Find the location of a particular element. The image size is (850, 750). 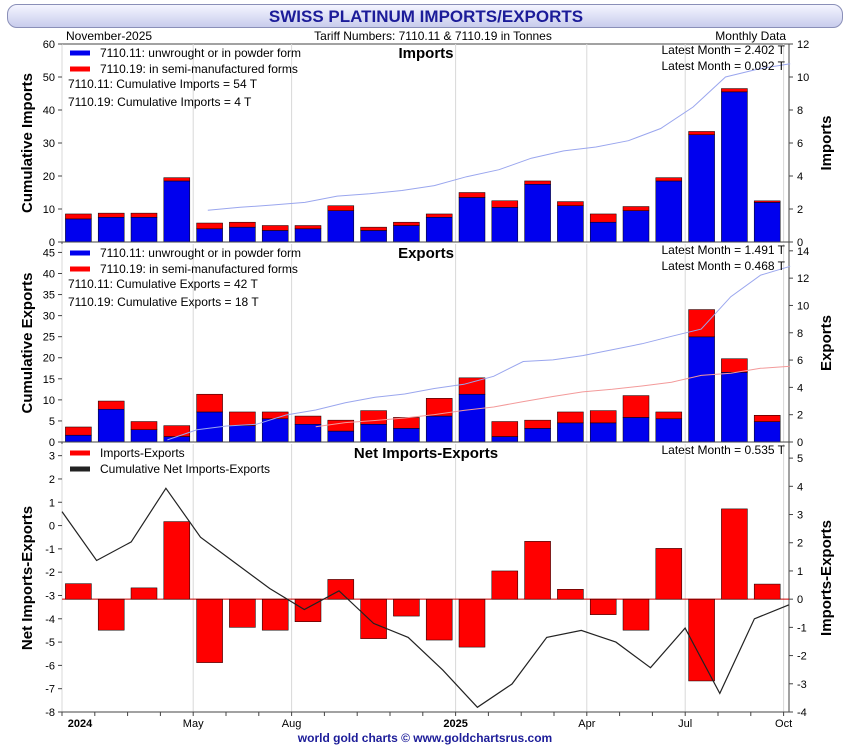

exports-right-tick-label: 6 is located at coordinates (800, 361).